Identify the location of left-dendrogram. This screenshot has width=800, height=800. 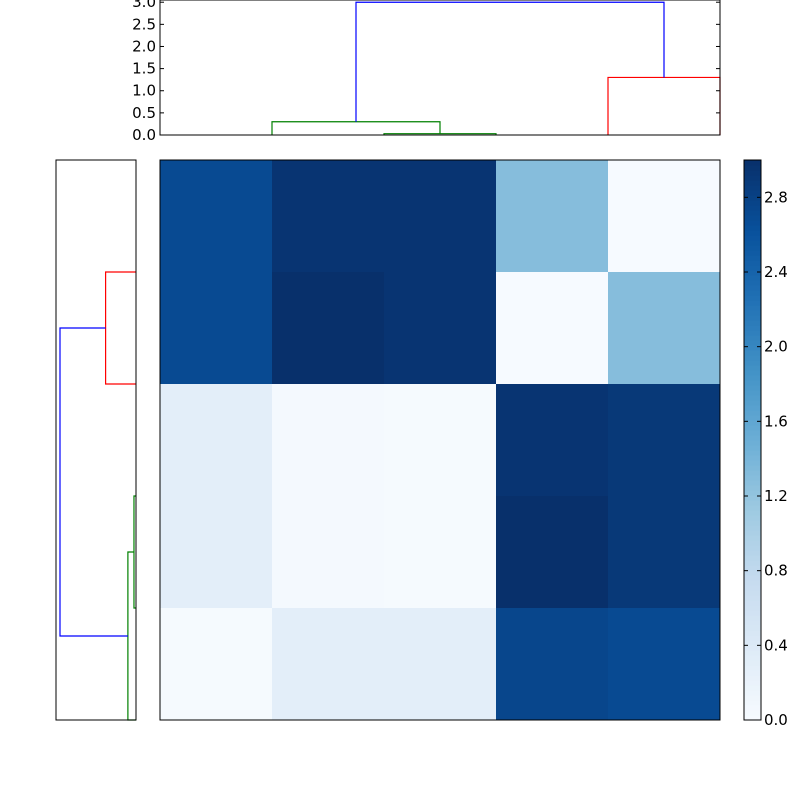
(96, 440).